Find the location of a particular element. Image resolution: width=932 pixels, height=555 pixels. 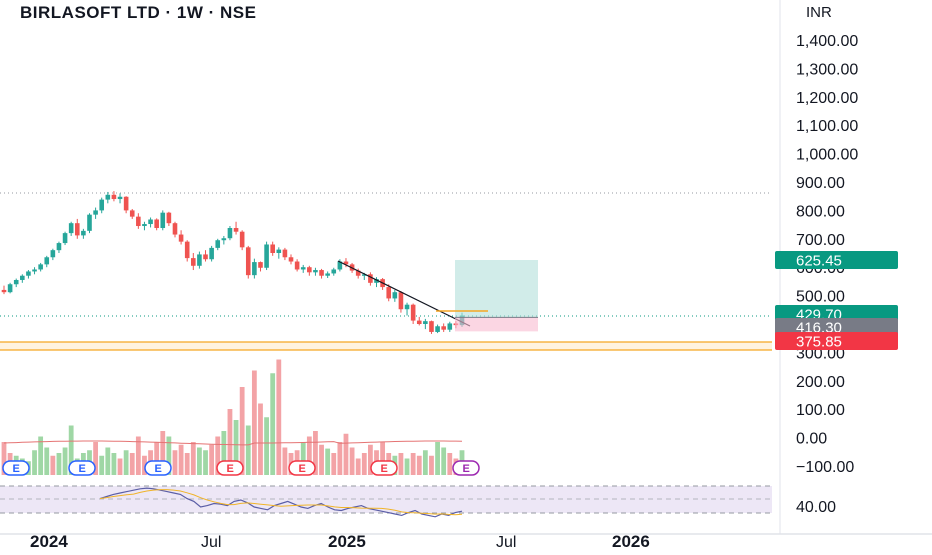

earnings-marker-label: E is located at coordinates (16, 469).